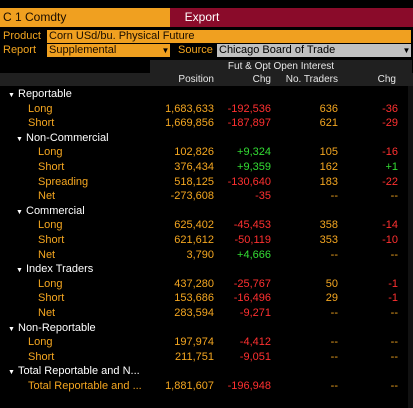 The height and width of the screenshot is (408, 413). I want to click on row-label: ▼ Commercial, so click(83, 212).